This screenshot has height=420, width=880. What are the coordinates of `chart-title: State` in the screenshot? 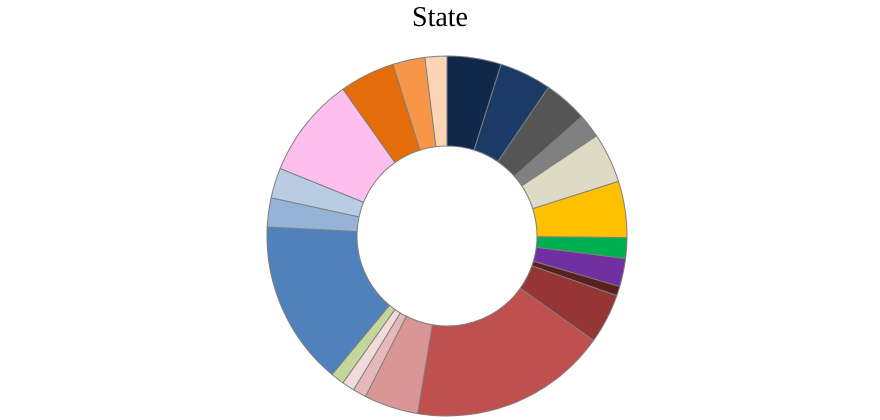 It's located at (440, 17).